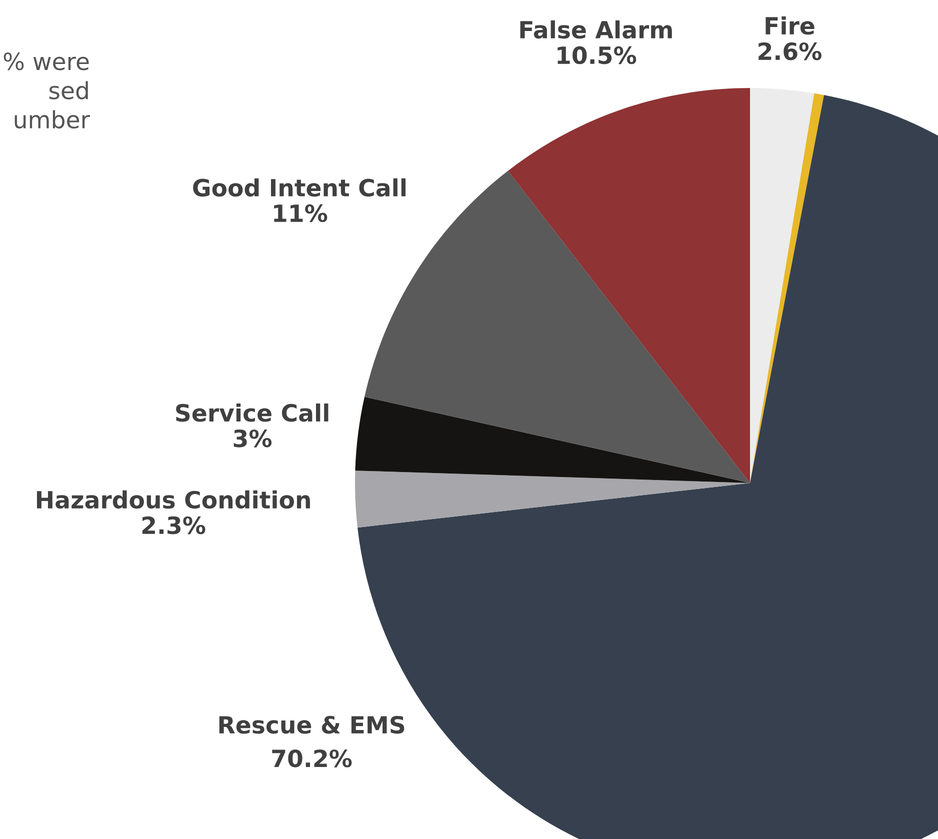 The width and height of the screenshot is (938, 839). What do you see at coordinates (790, 51) in the screenshot?
I see `data-label: 2.6%` at bounding box center [790, 51].